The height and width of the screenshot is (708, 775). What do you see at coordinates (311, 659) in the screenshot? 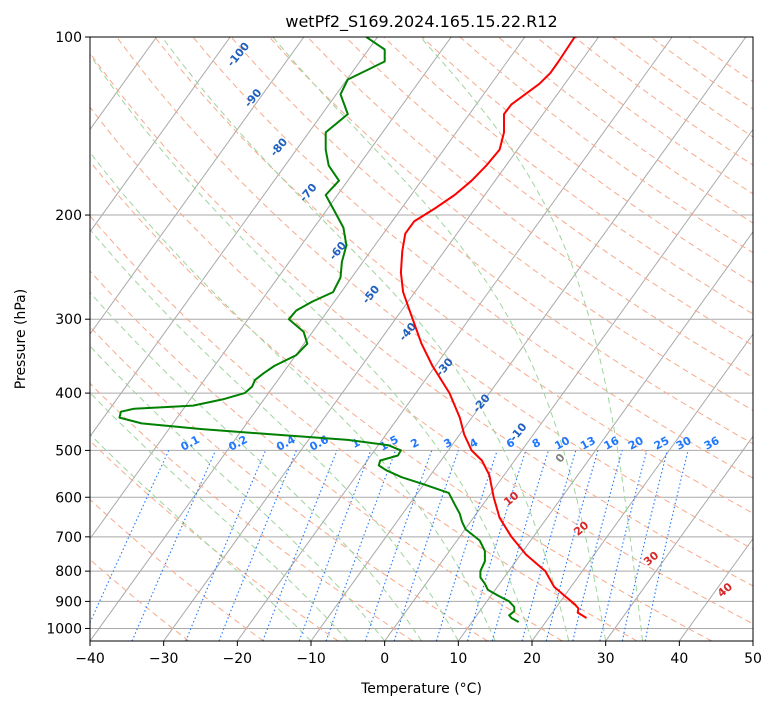
I see `x-tick-label: −10` at bounding box center [311, 659].